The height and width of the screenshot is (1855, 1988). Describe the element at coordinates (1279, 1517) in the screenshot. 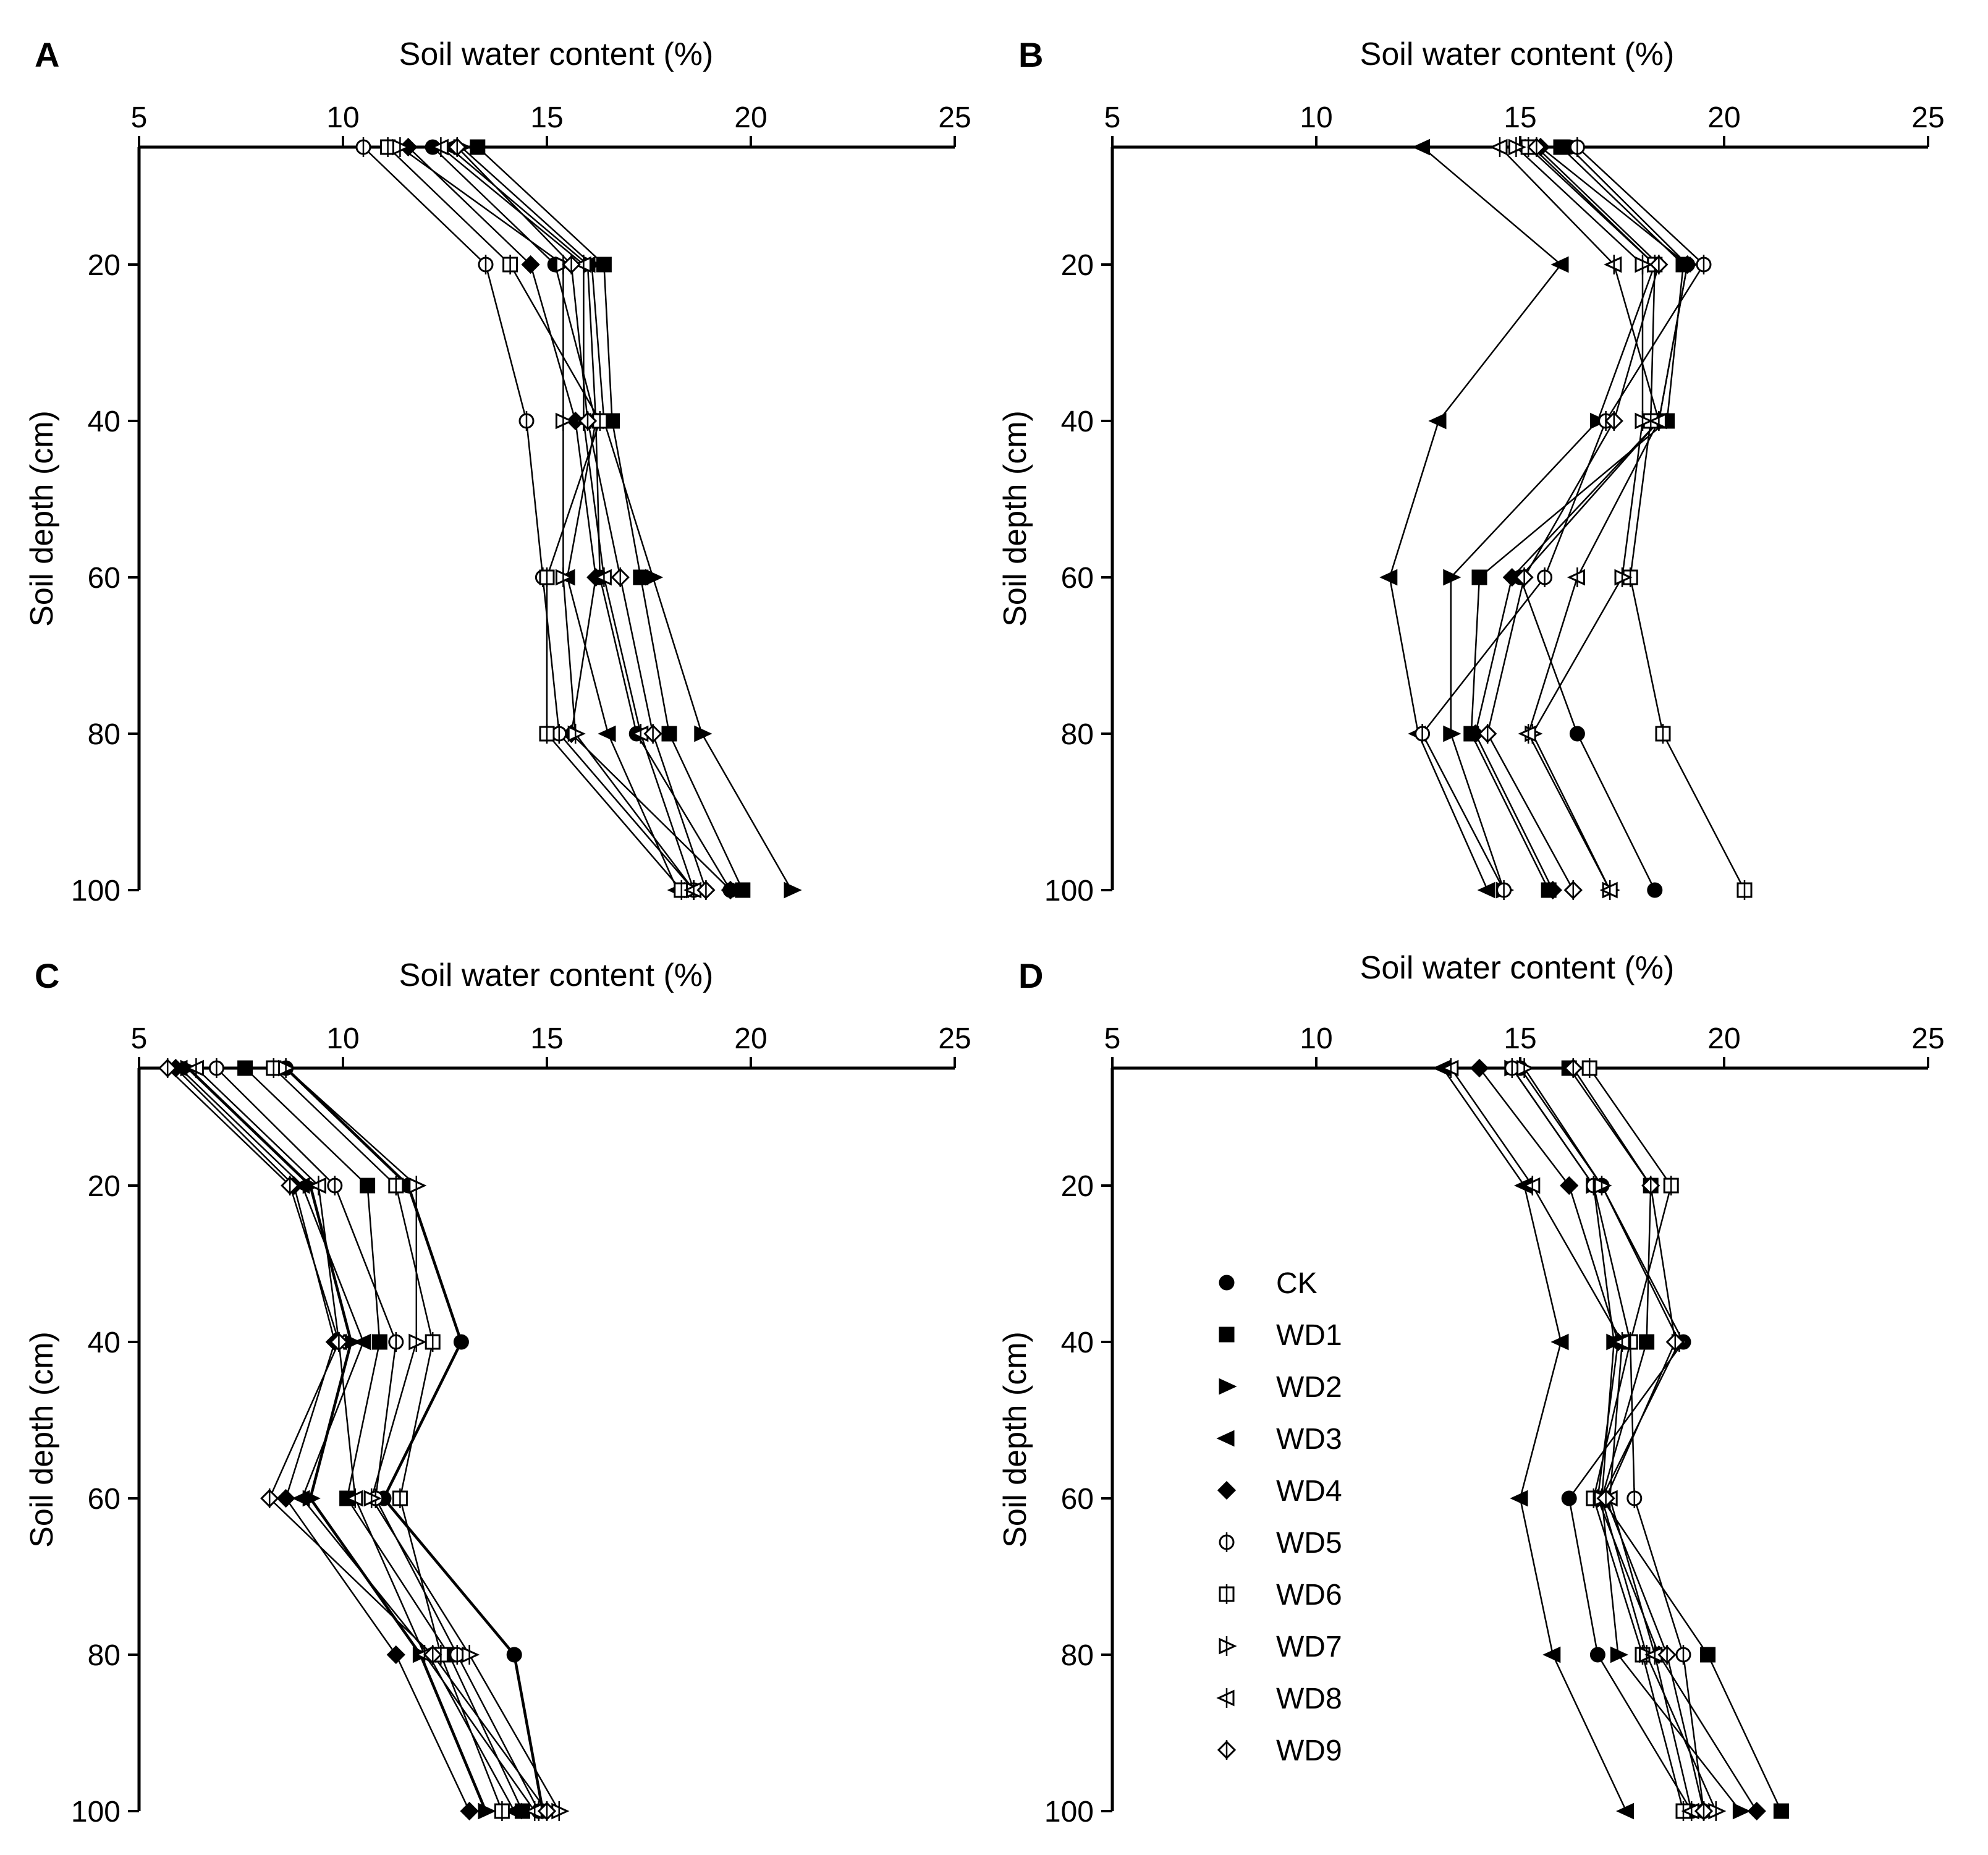

I see `legend: CK WD1 WD2 WD3 WD4 WD5 WD6 WD7 WD8 WD9` at that location.